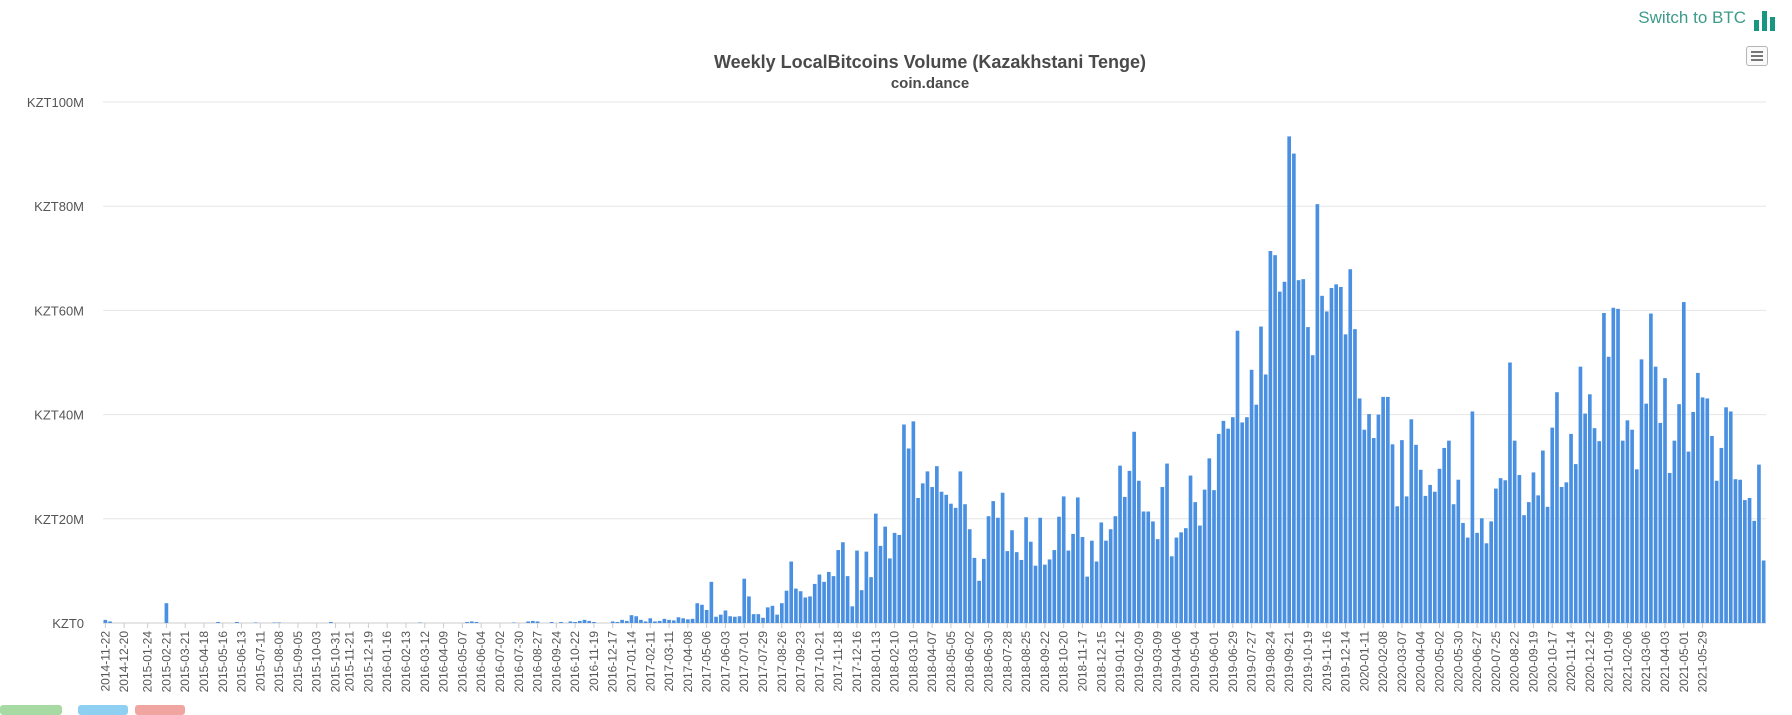 The height and width of the screenshot is (715, 1792). Describe the element at coordinates (124, 662) in the screenshot. I see `x-tick-label: 2014-12-20` at that location.